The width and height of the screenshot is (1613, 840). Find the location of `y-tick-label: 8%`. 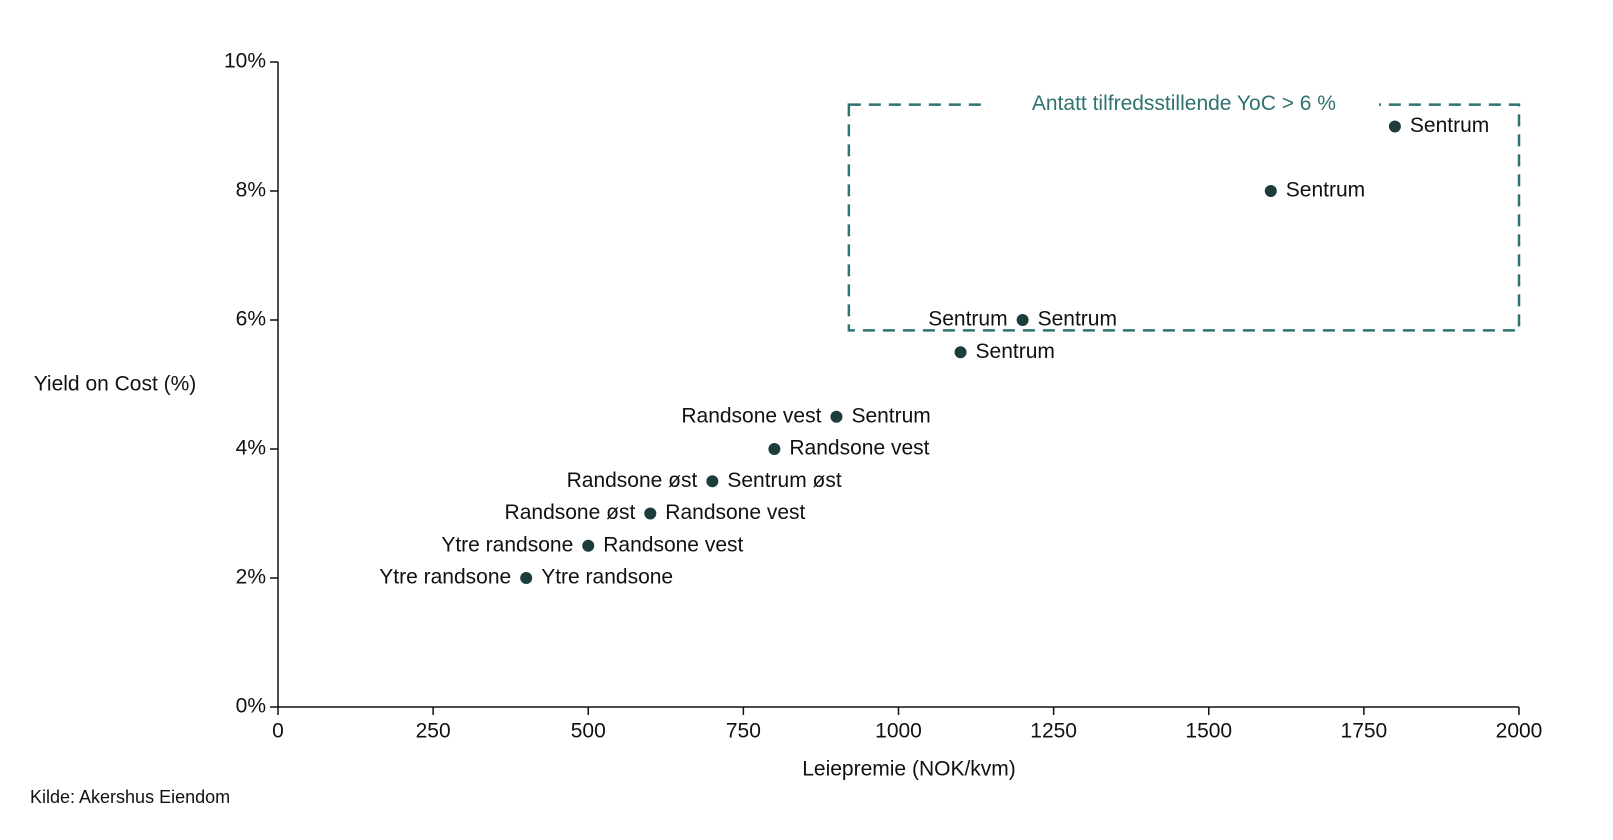

y-tick-label: 8% is located at coordinates (251, 190).